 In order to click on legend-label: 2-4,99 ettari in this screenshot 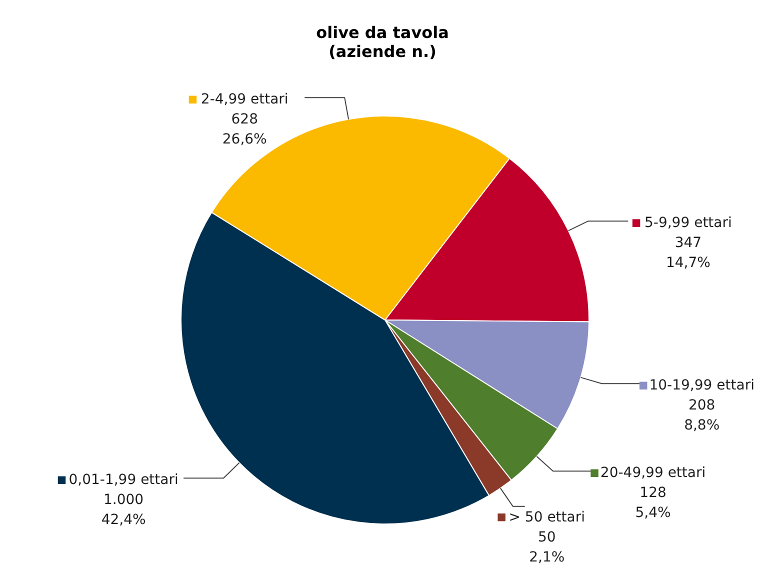, I will do `click(244, 100)`.